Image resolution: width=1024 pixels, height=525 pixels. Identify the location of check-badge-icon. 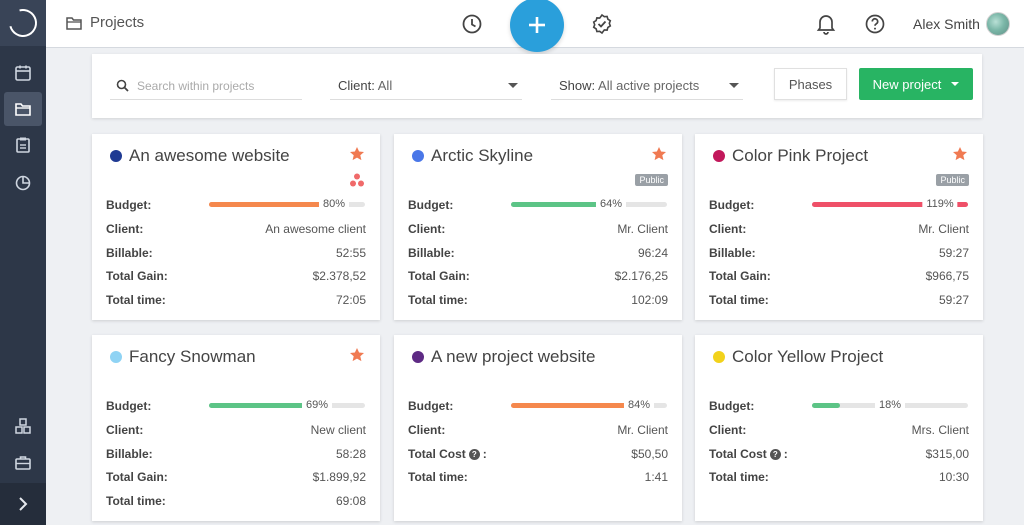
(602, 24).